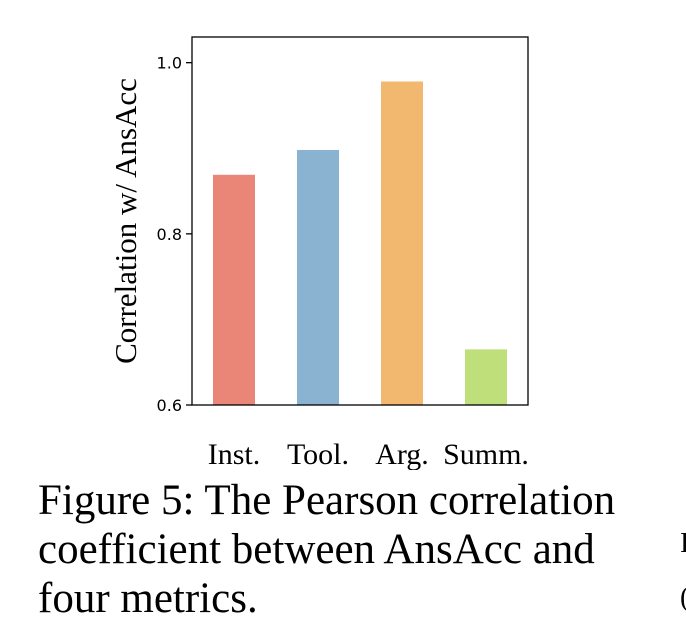 Image resolution: width=686 pixels, height=628 pixels. Describe the element at coordinates (486, 377) in the screenshot. I see `bar-summ` at that location.